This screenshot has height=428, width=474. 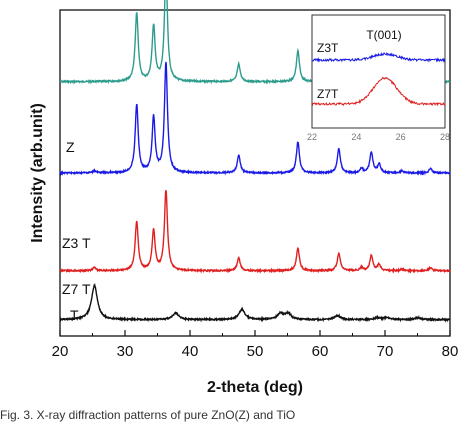 I want to click on x-axis-label: 2-theta (deg), so click(x=255, y=387).